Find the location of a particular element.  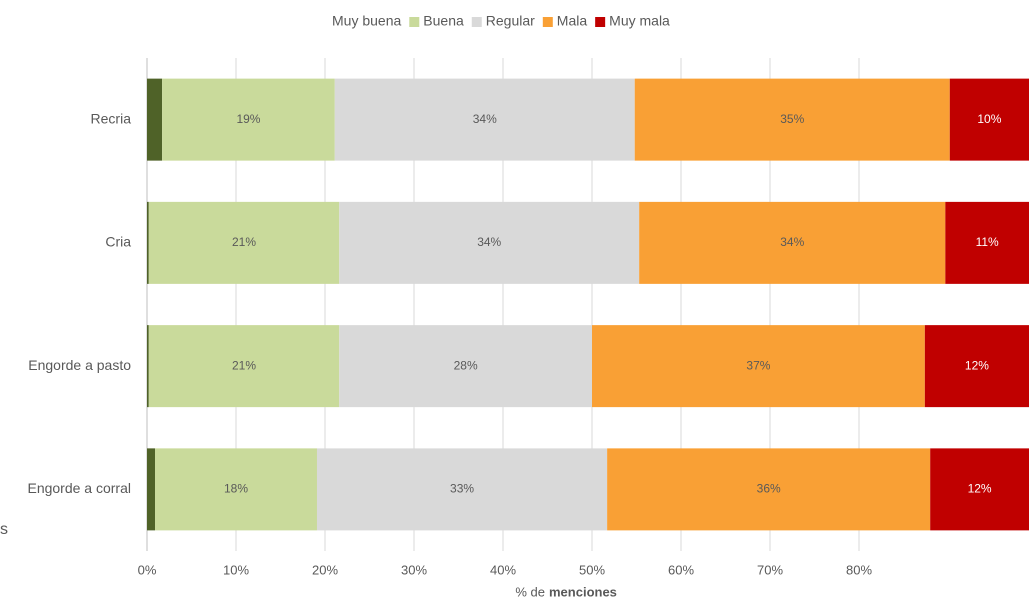

y-tick-label: Engorde a corral is located at coordinates (79, 488).